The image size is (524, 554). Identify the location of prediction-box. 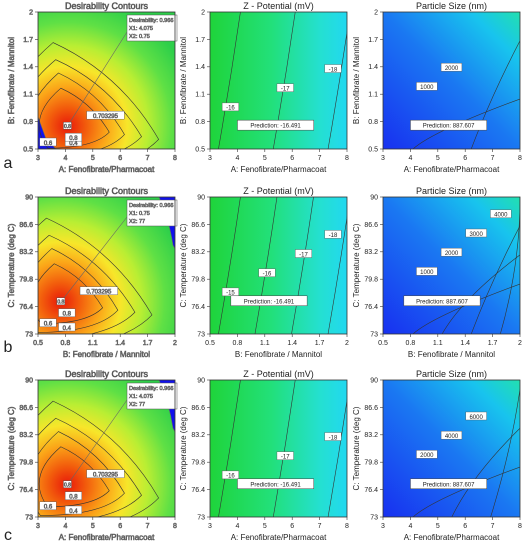
(269, 301).